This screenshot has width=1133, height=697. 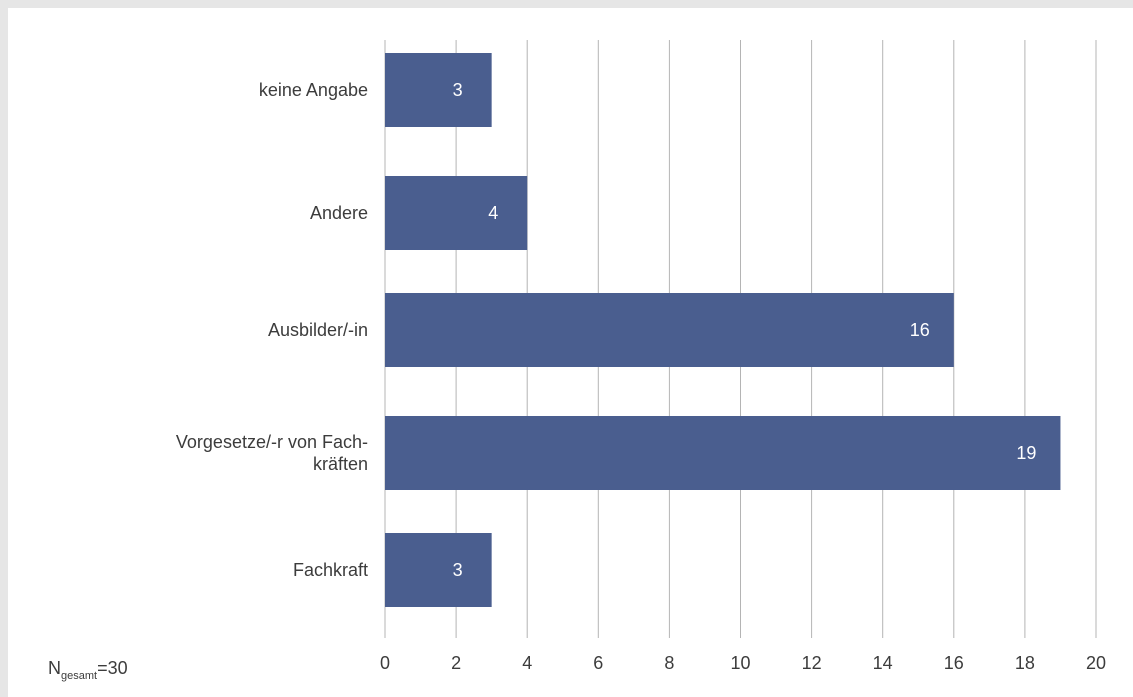 What do you see at coordinates (920, 330) in the screenshot?
I see `bar-value-label: 16` at bounding box center [920, 330].